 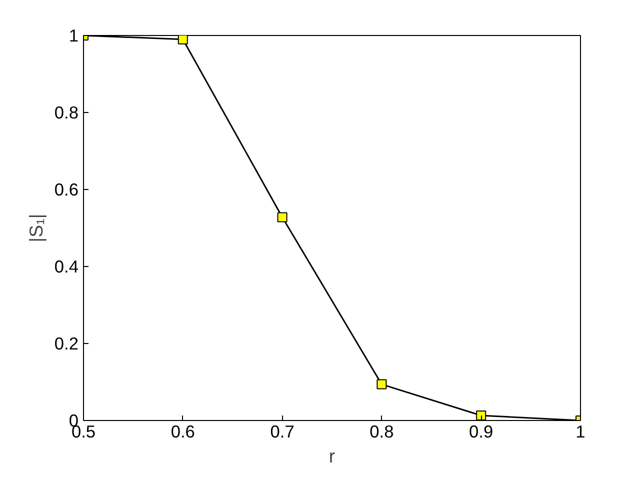 What do you see at coordinates (481, 432) in the screenshot?
I see `x-tick-label: 0.9` at bounding box center [481, 432].